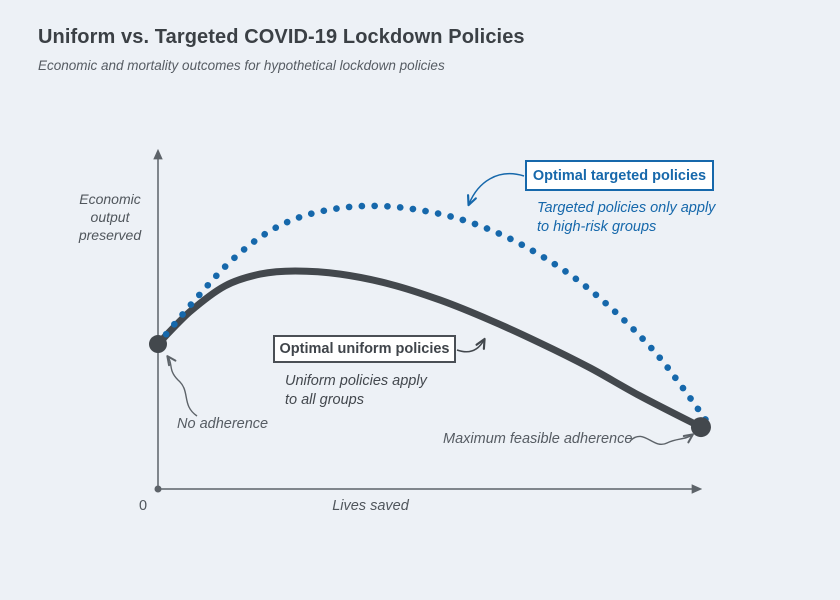 This screenshot has width=840, height=600. I want to click on origin-tick-label: 0, so click(143, 506).